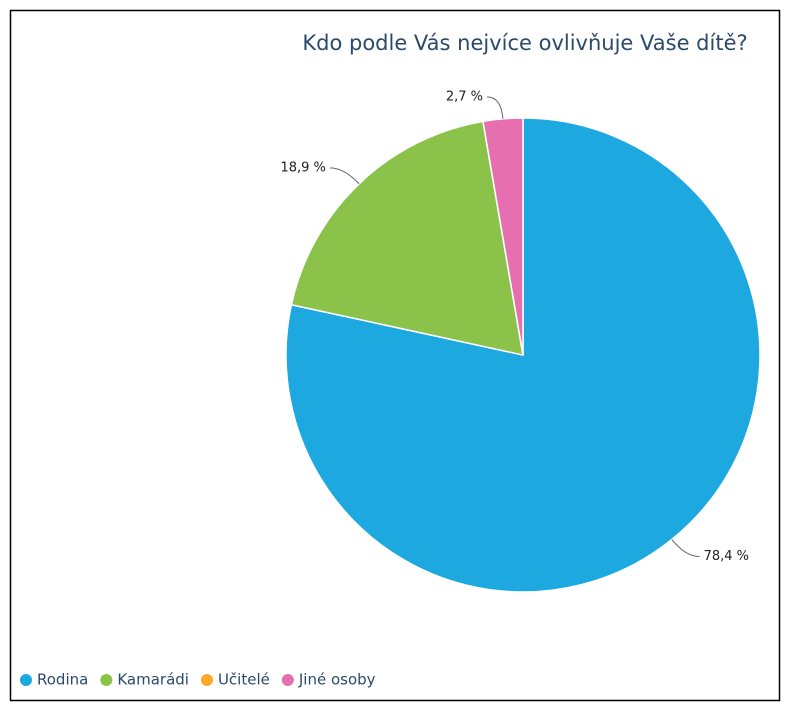  I want to click on data-label: 78,4 %, so click(726, 556).